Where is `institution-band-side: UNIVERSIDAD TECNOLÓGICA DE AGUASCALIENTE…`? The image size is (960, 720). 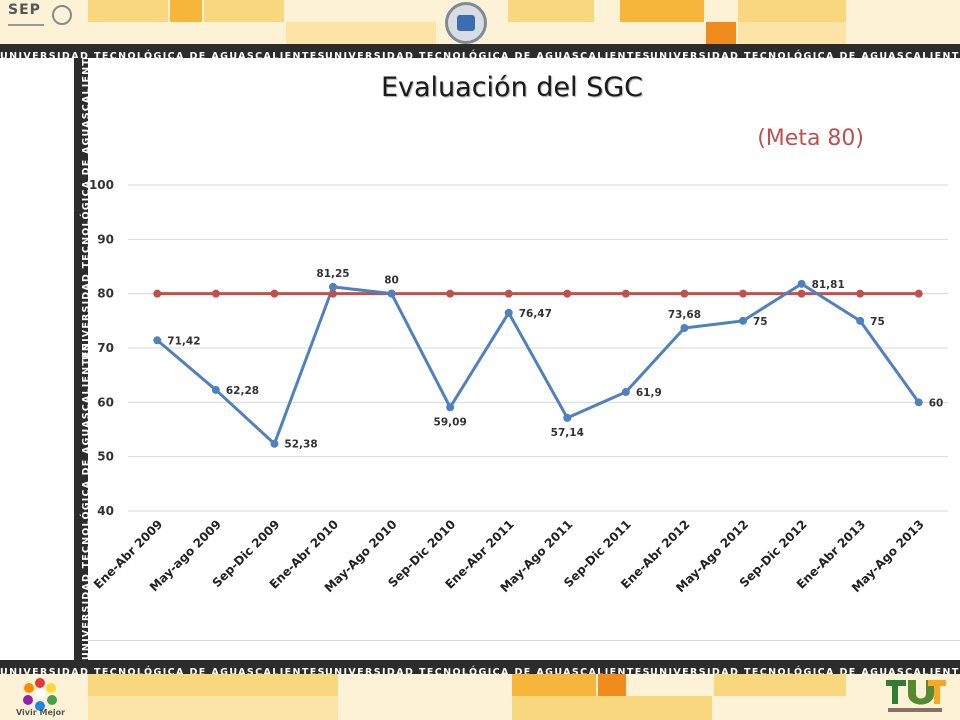 institution-band-side: UNIVERSIDAD TECNOLÓGICA DE AGUASCALIENTE… is located at coordinates (81, 359).